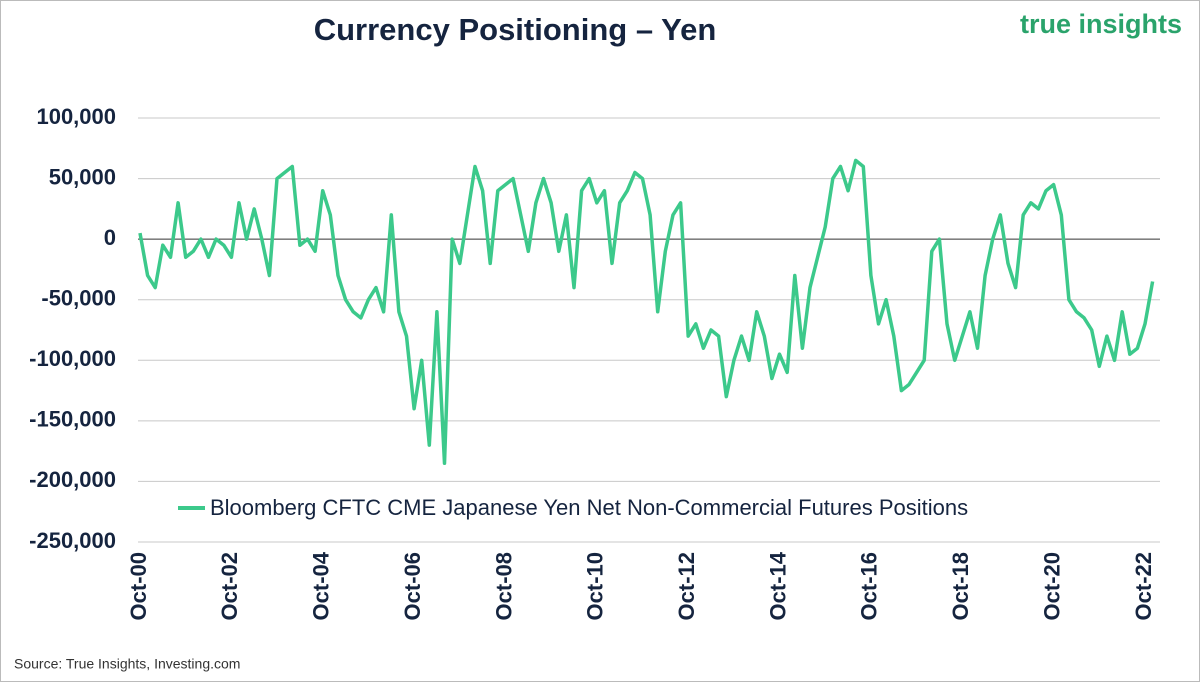 Image resolution: width=1200 pixels, height=682 pixels. I want to click on x-tick-label: Oct-16, so click(869, 586).